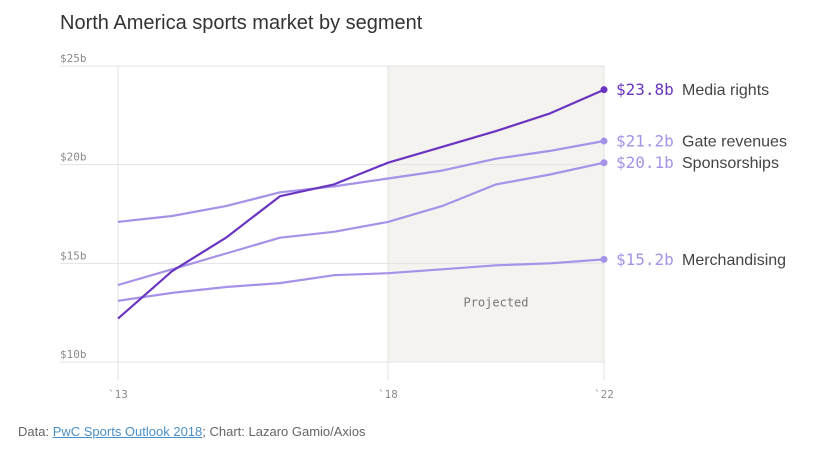  I want to click on x-tick-label: `18, so click(388, 394).